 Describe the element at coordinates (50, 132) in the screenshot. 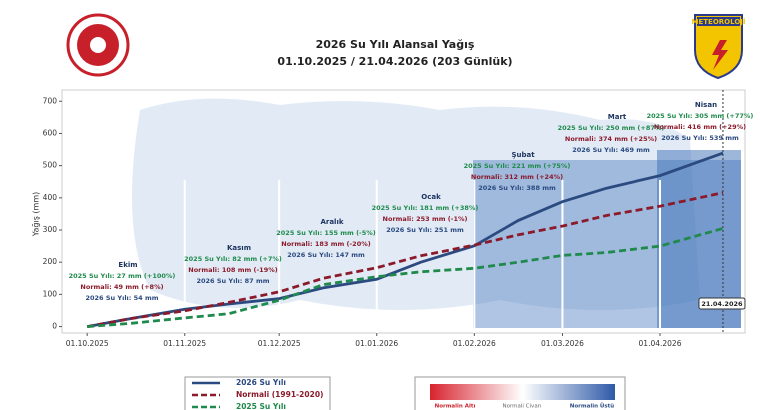

I see `y-tick-label: 600` at that location.